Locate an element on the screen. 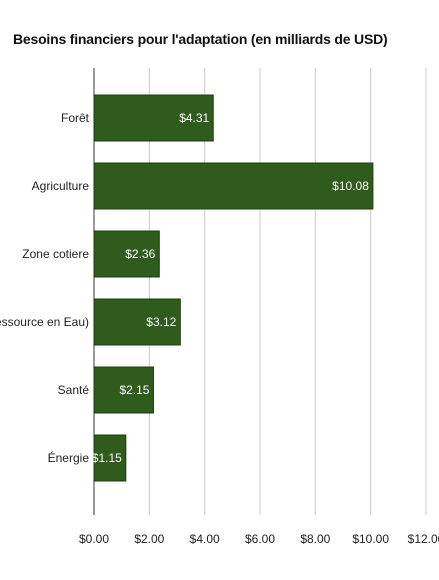 This screenshot has height=580, width=439. data-label: $3.12 is located at coordinates (161, 322).